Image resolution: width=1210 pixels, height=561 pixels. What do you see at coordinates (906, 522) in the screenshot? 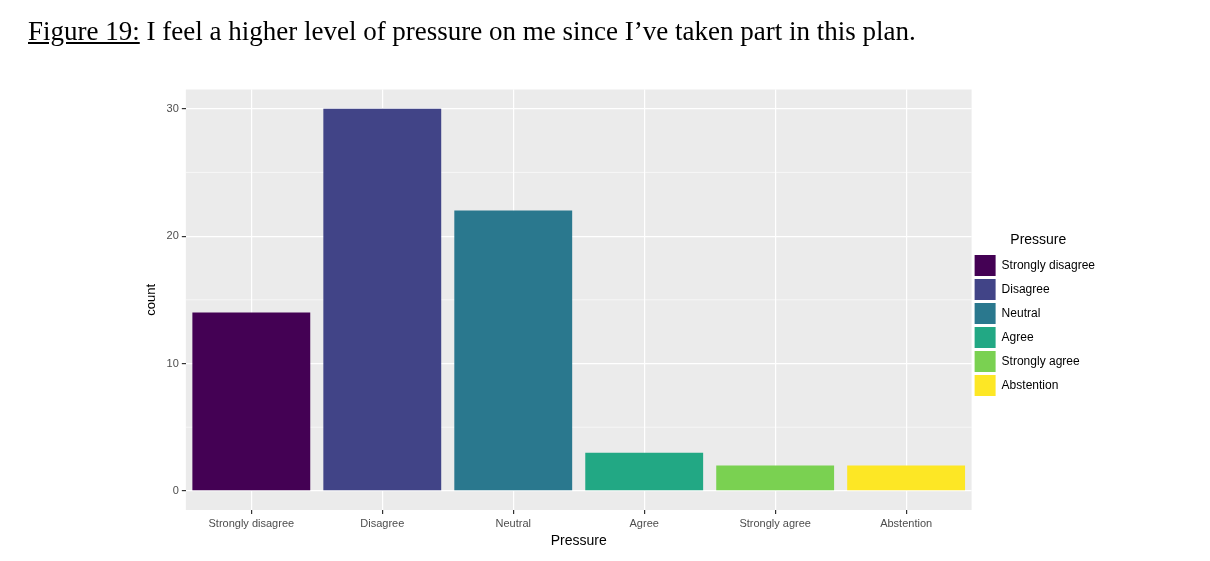
I see `x-tick-label: Abstention` at bounding box center [906, 522].